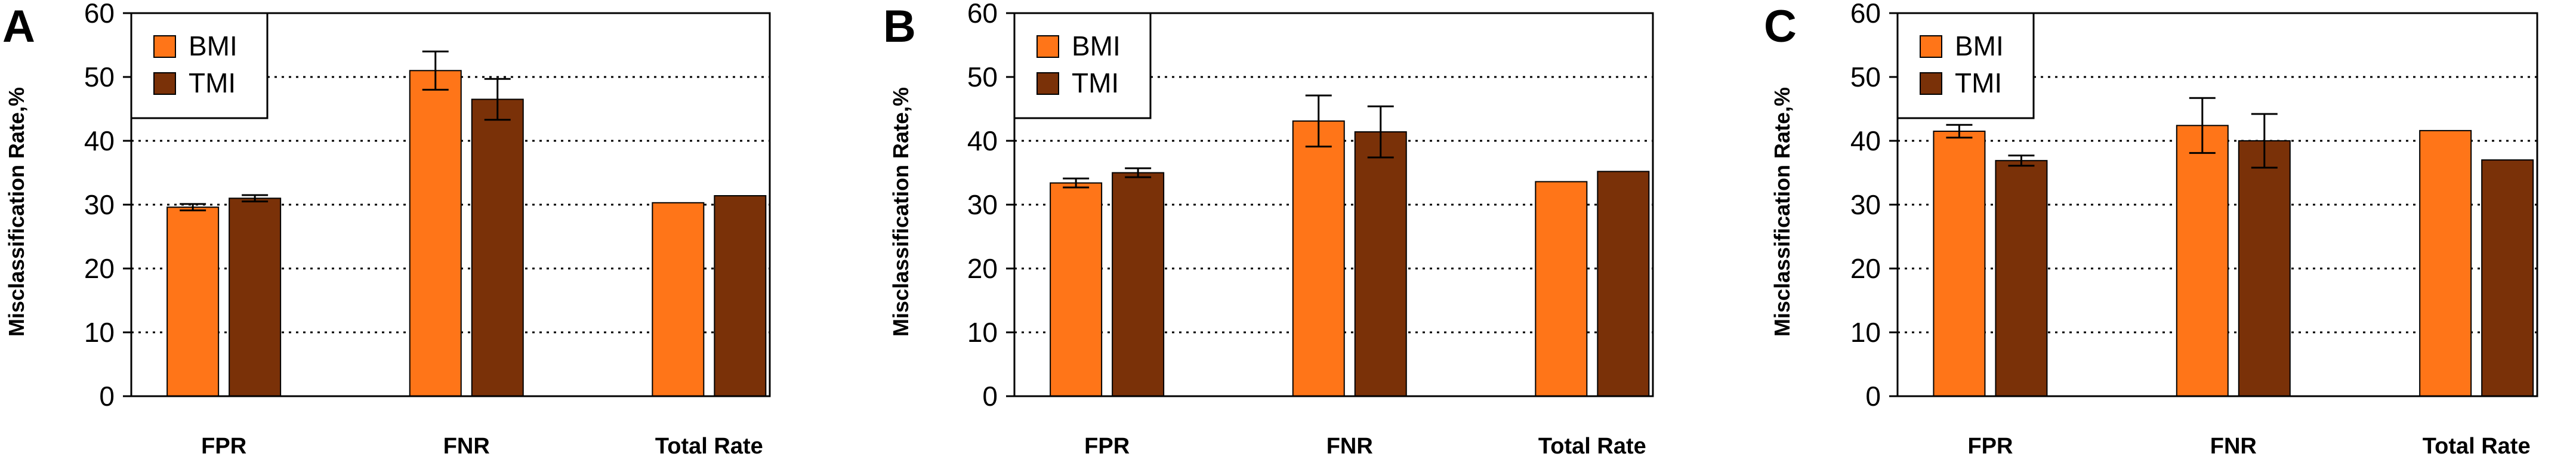 The height and width of the screenshot is (466, 2576). What do you see at coordinates (18, 26) in the screenshot?
I see `panel-letter: A` at bounding box center [18, 26].